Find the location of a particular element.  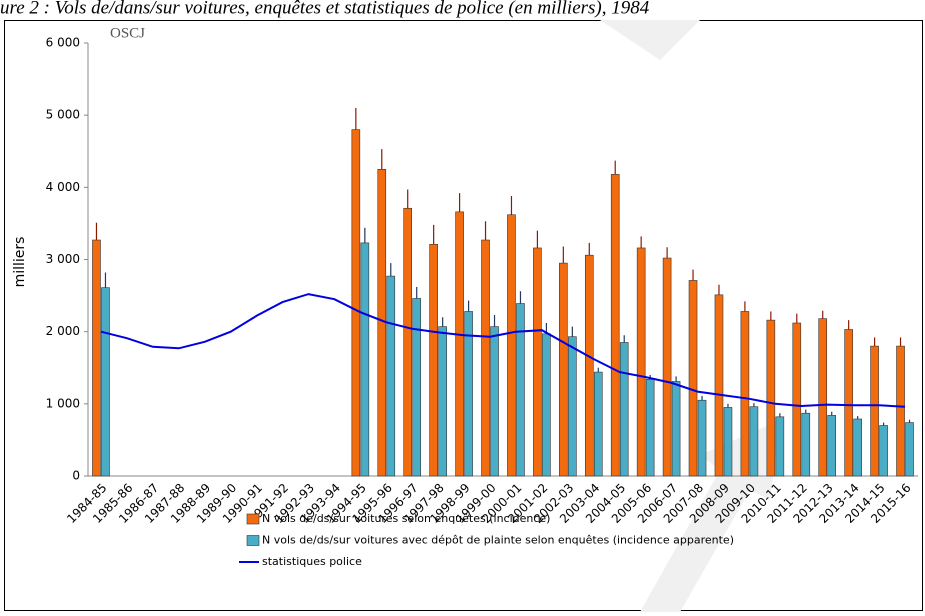

legend-label: statistiques police is located at coordinates (312, 561).